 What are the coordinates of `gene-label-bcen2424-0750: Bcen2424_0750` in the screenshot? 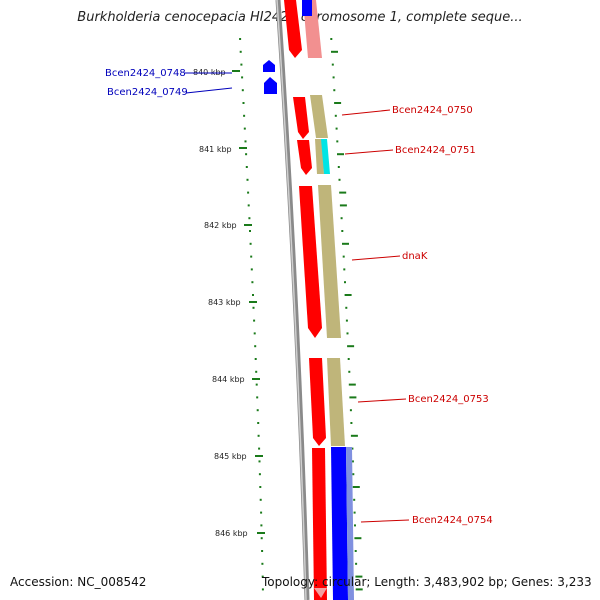 It's located at (432, 110).